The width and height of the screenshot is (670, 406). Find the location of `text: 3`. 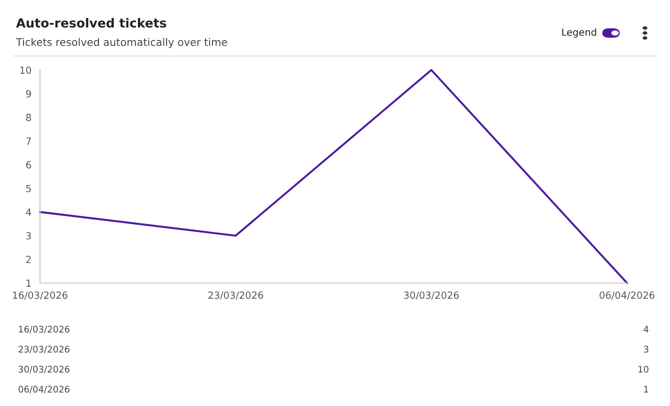

text: 3 is located at coordinates (646, 349).